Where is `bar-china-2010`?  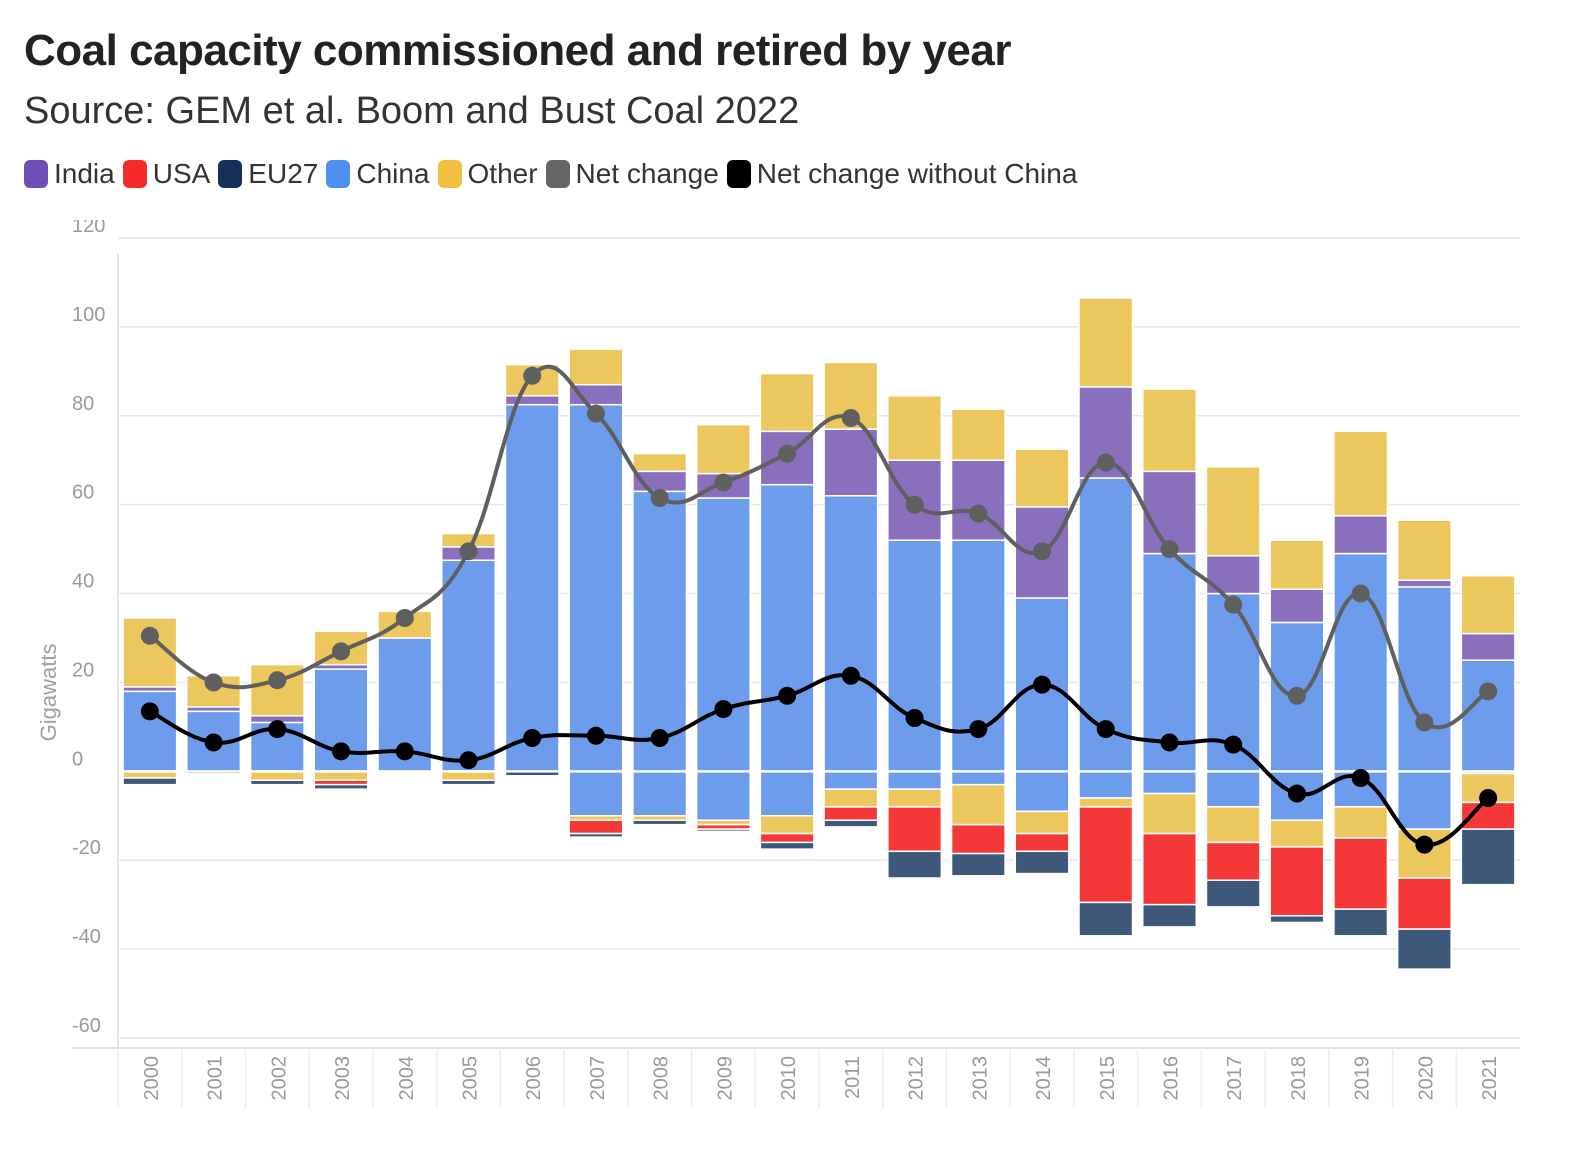
bar-china-2010 is located at coordinates (787, 628).